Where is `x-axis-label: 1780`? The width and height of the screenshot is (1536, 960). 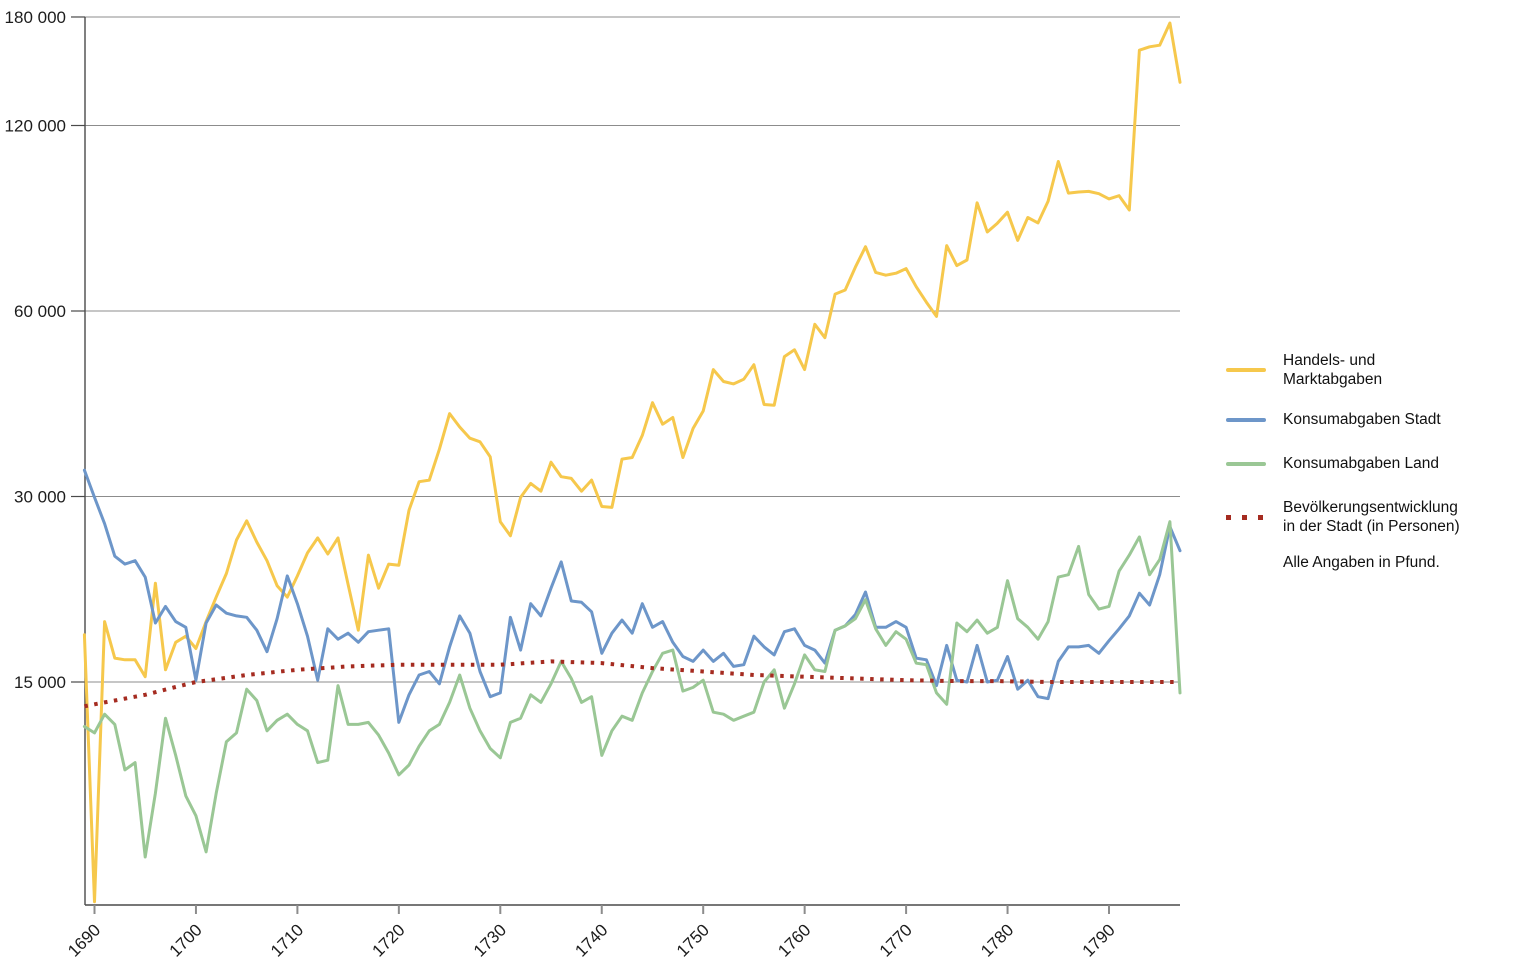 x-axis-label: 1780 is located at coordinates (997, 940).